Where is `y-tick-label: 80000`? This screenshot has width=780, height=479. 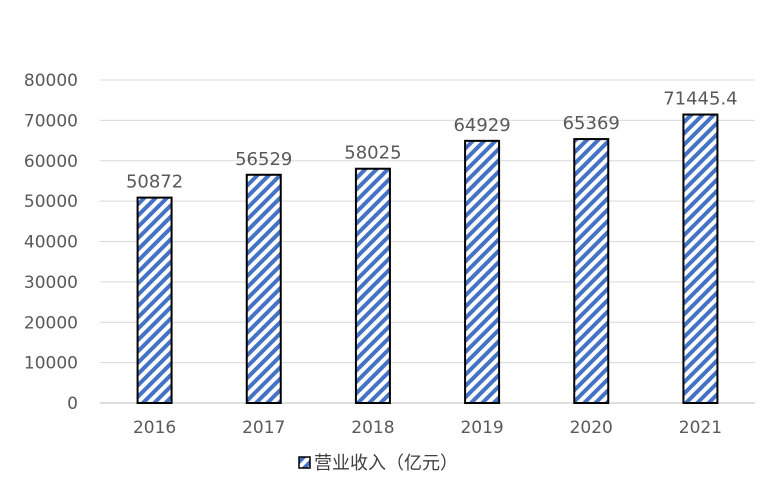 y-tick-label: 80000 is located at coordinates (51, 81).